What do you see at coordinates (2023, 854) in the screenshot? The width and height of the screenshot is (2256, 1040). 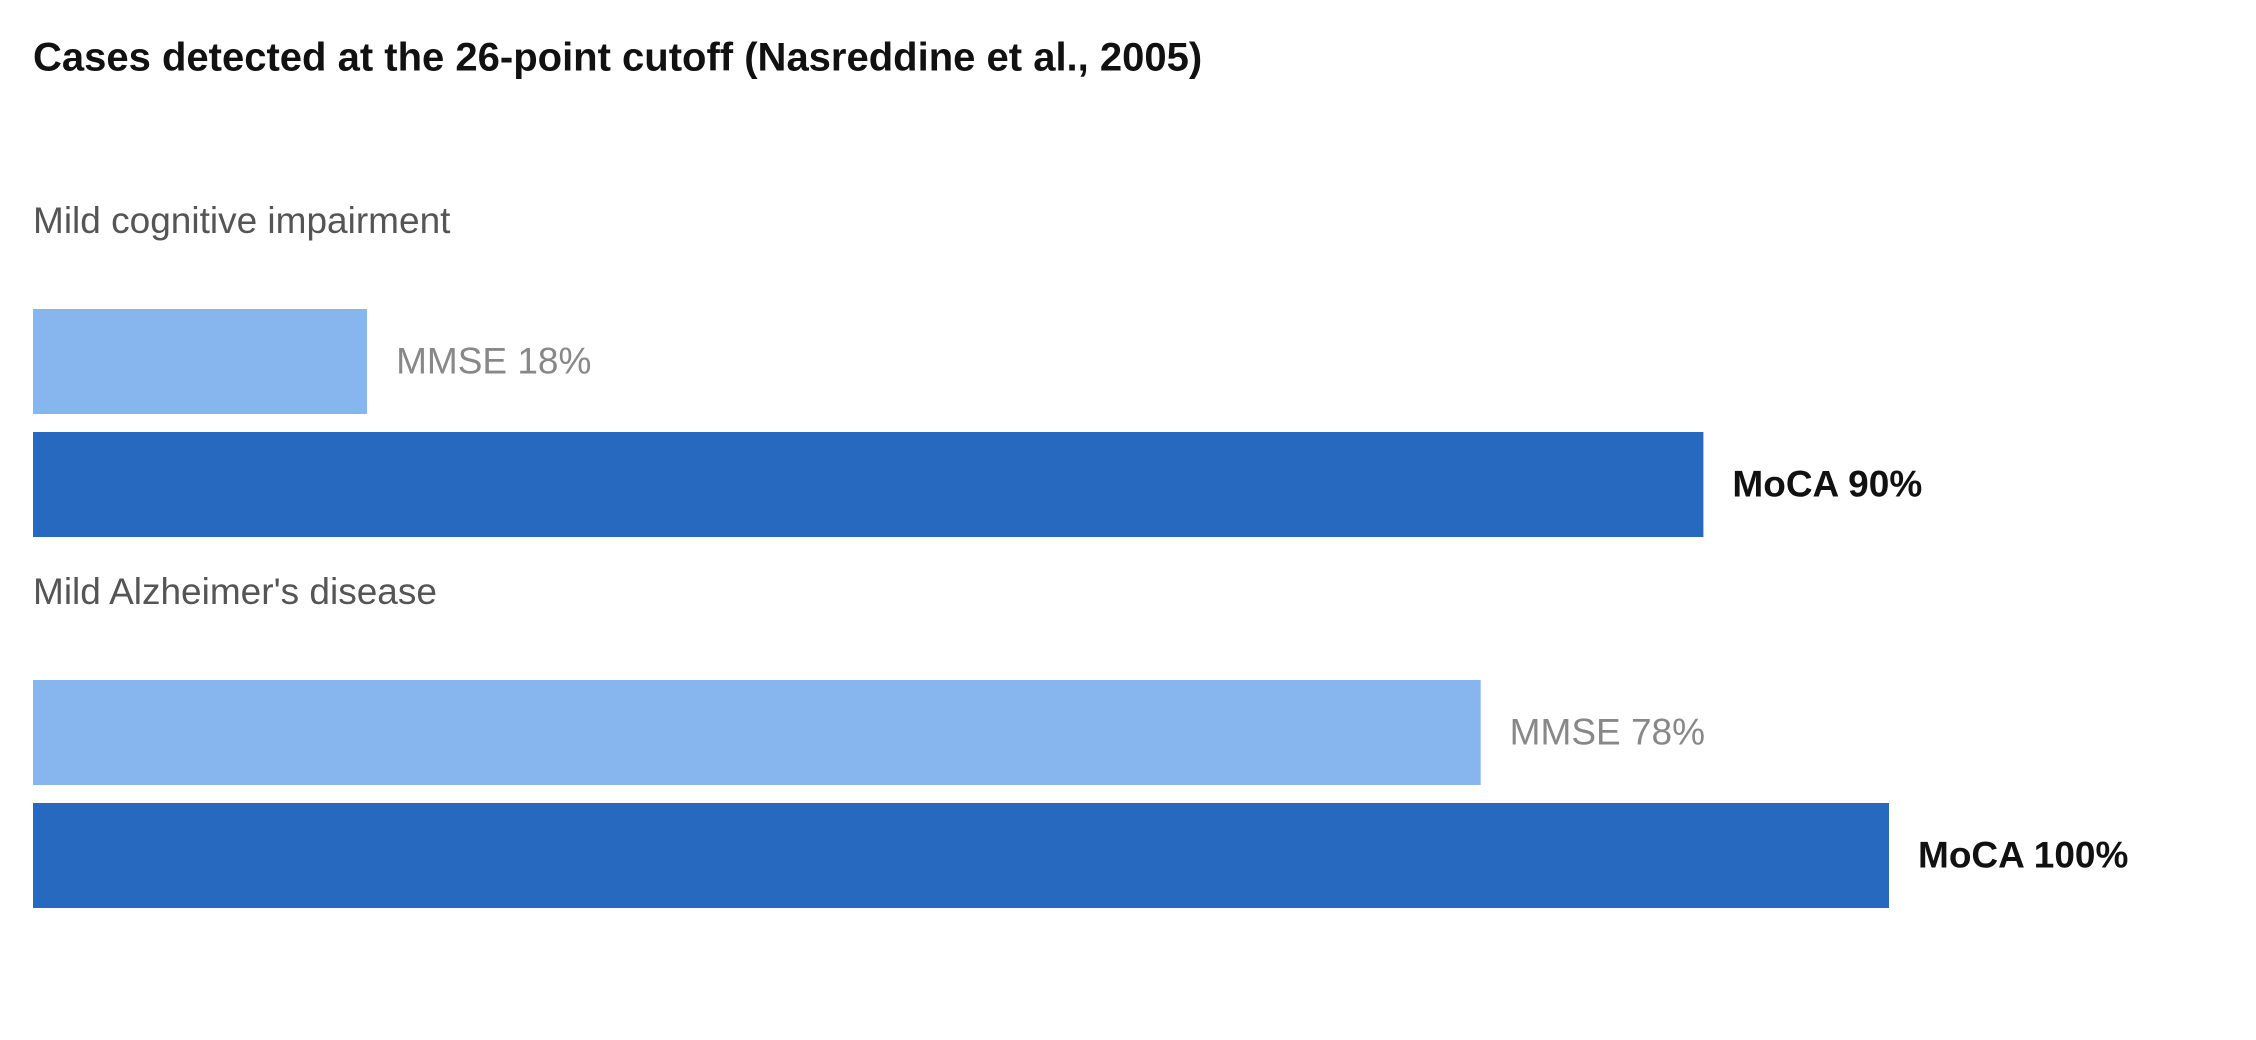 I see `value-label: MoCA 100%` at bounding box center [2023, 854].